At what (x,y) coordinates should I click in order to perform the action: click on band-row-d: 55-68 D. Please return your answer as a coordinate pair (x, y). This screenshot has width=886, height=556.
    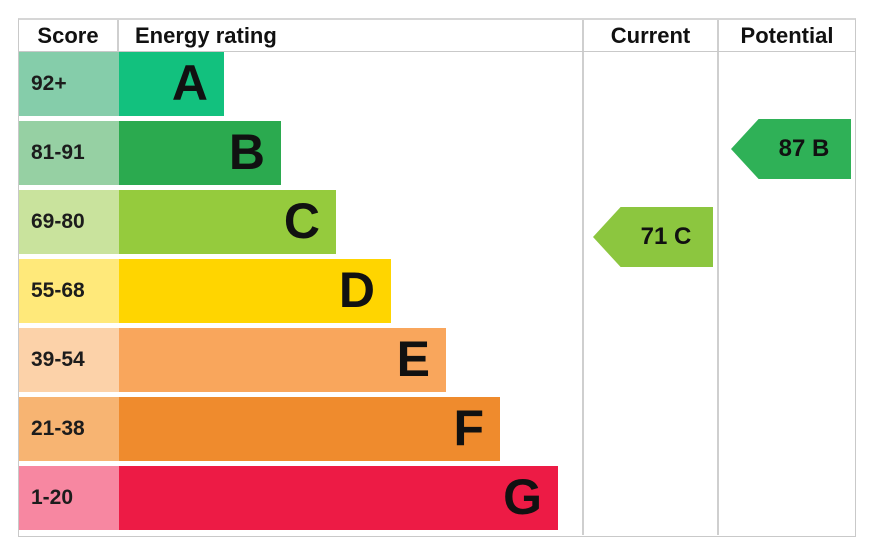
    Looking at the image, I should click on (437, 291).